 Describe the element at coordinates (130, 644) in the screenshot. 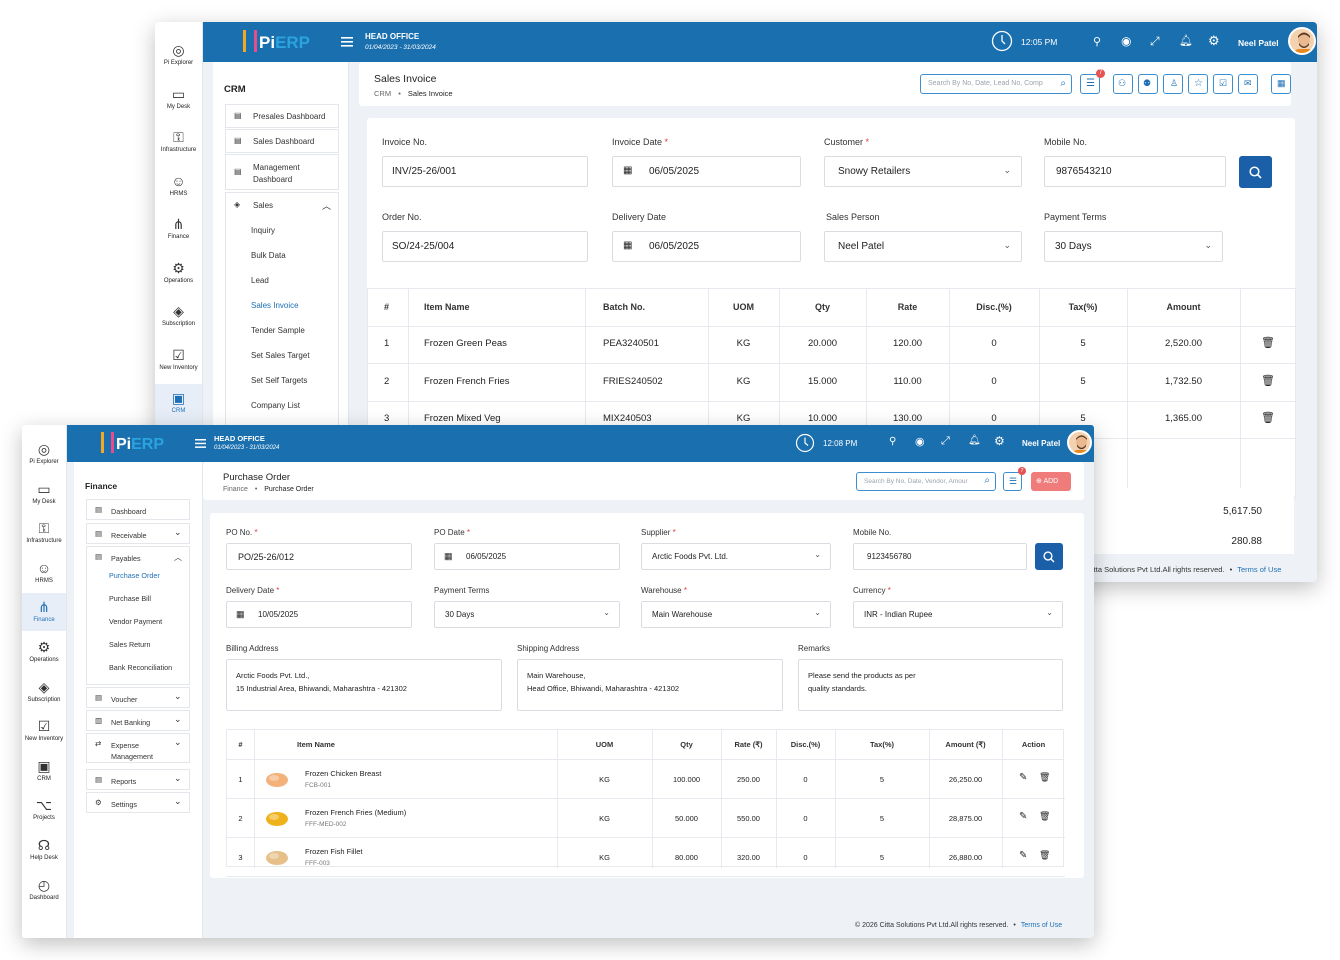

I see `submenu-item-sales-return: Sales Return` at that location.